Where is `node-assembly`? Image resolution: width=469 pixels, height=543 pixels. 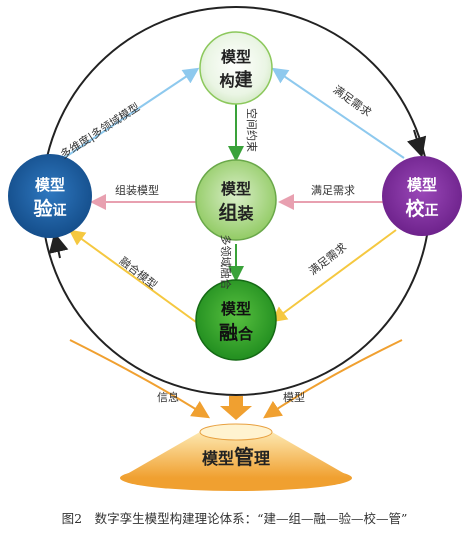 node-assembly is located at coordinates (236, 200).